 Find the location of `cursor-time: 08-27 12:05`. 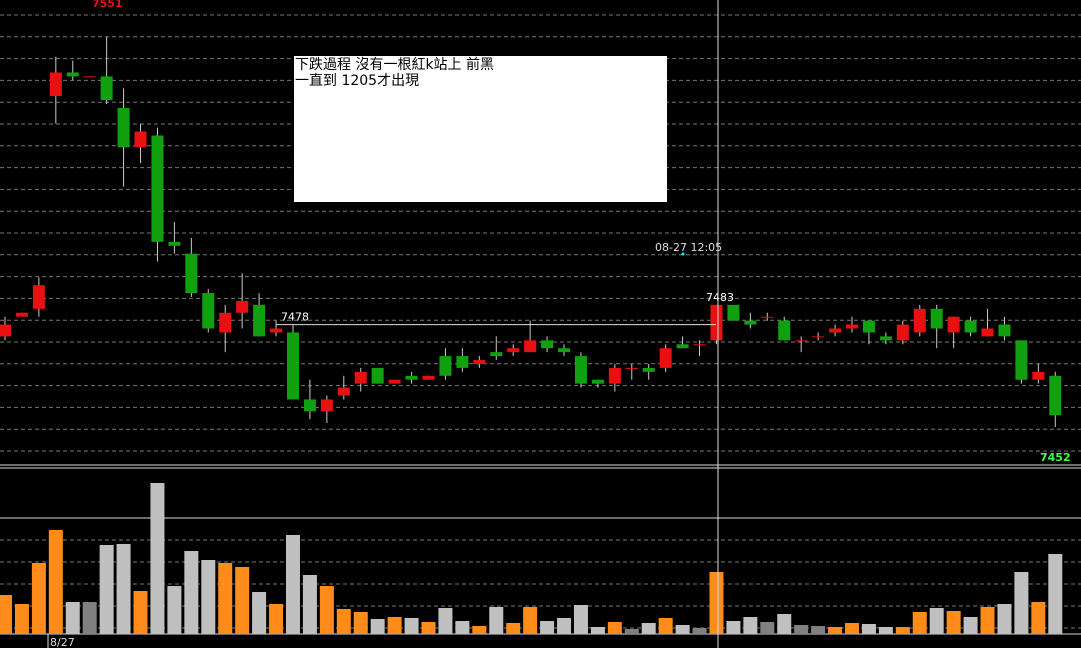

cursor-time: 08-27 12:05 is located at coordinates (688, 247).